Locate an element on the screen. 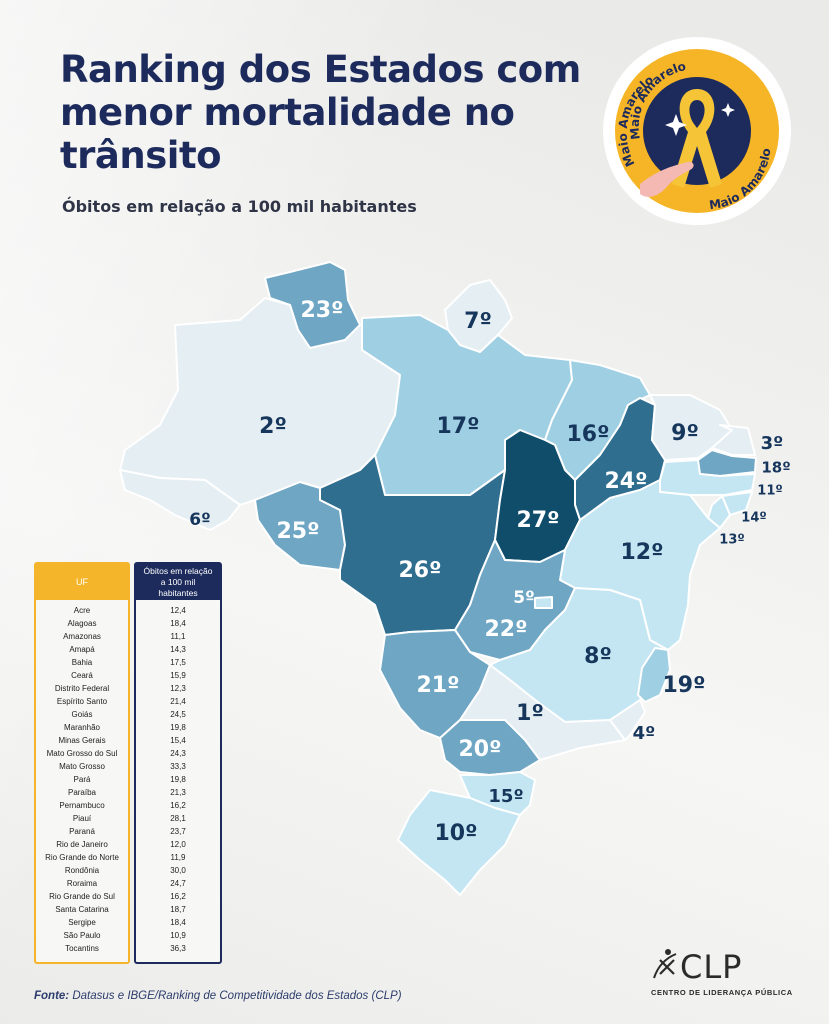 The image size is (829, 1024). table-row-uf: Distrito Federal is located at coordinates (82, 688).